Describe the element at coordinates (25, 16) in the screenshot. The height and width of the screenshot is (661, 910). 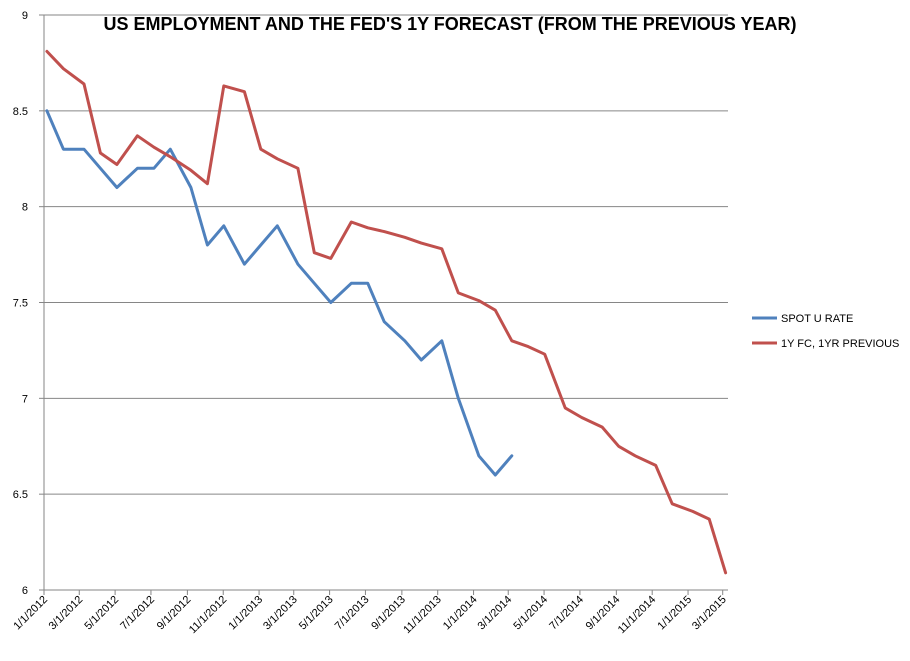
I see `y-tick-label: 9` at that location.